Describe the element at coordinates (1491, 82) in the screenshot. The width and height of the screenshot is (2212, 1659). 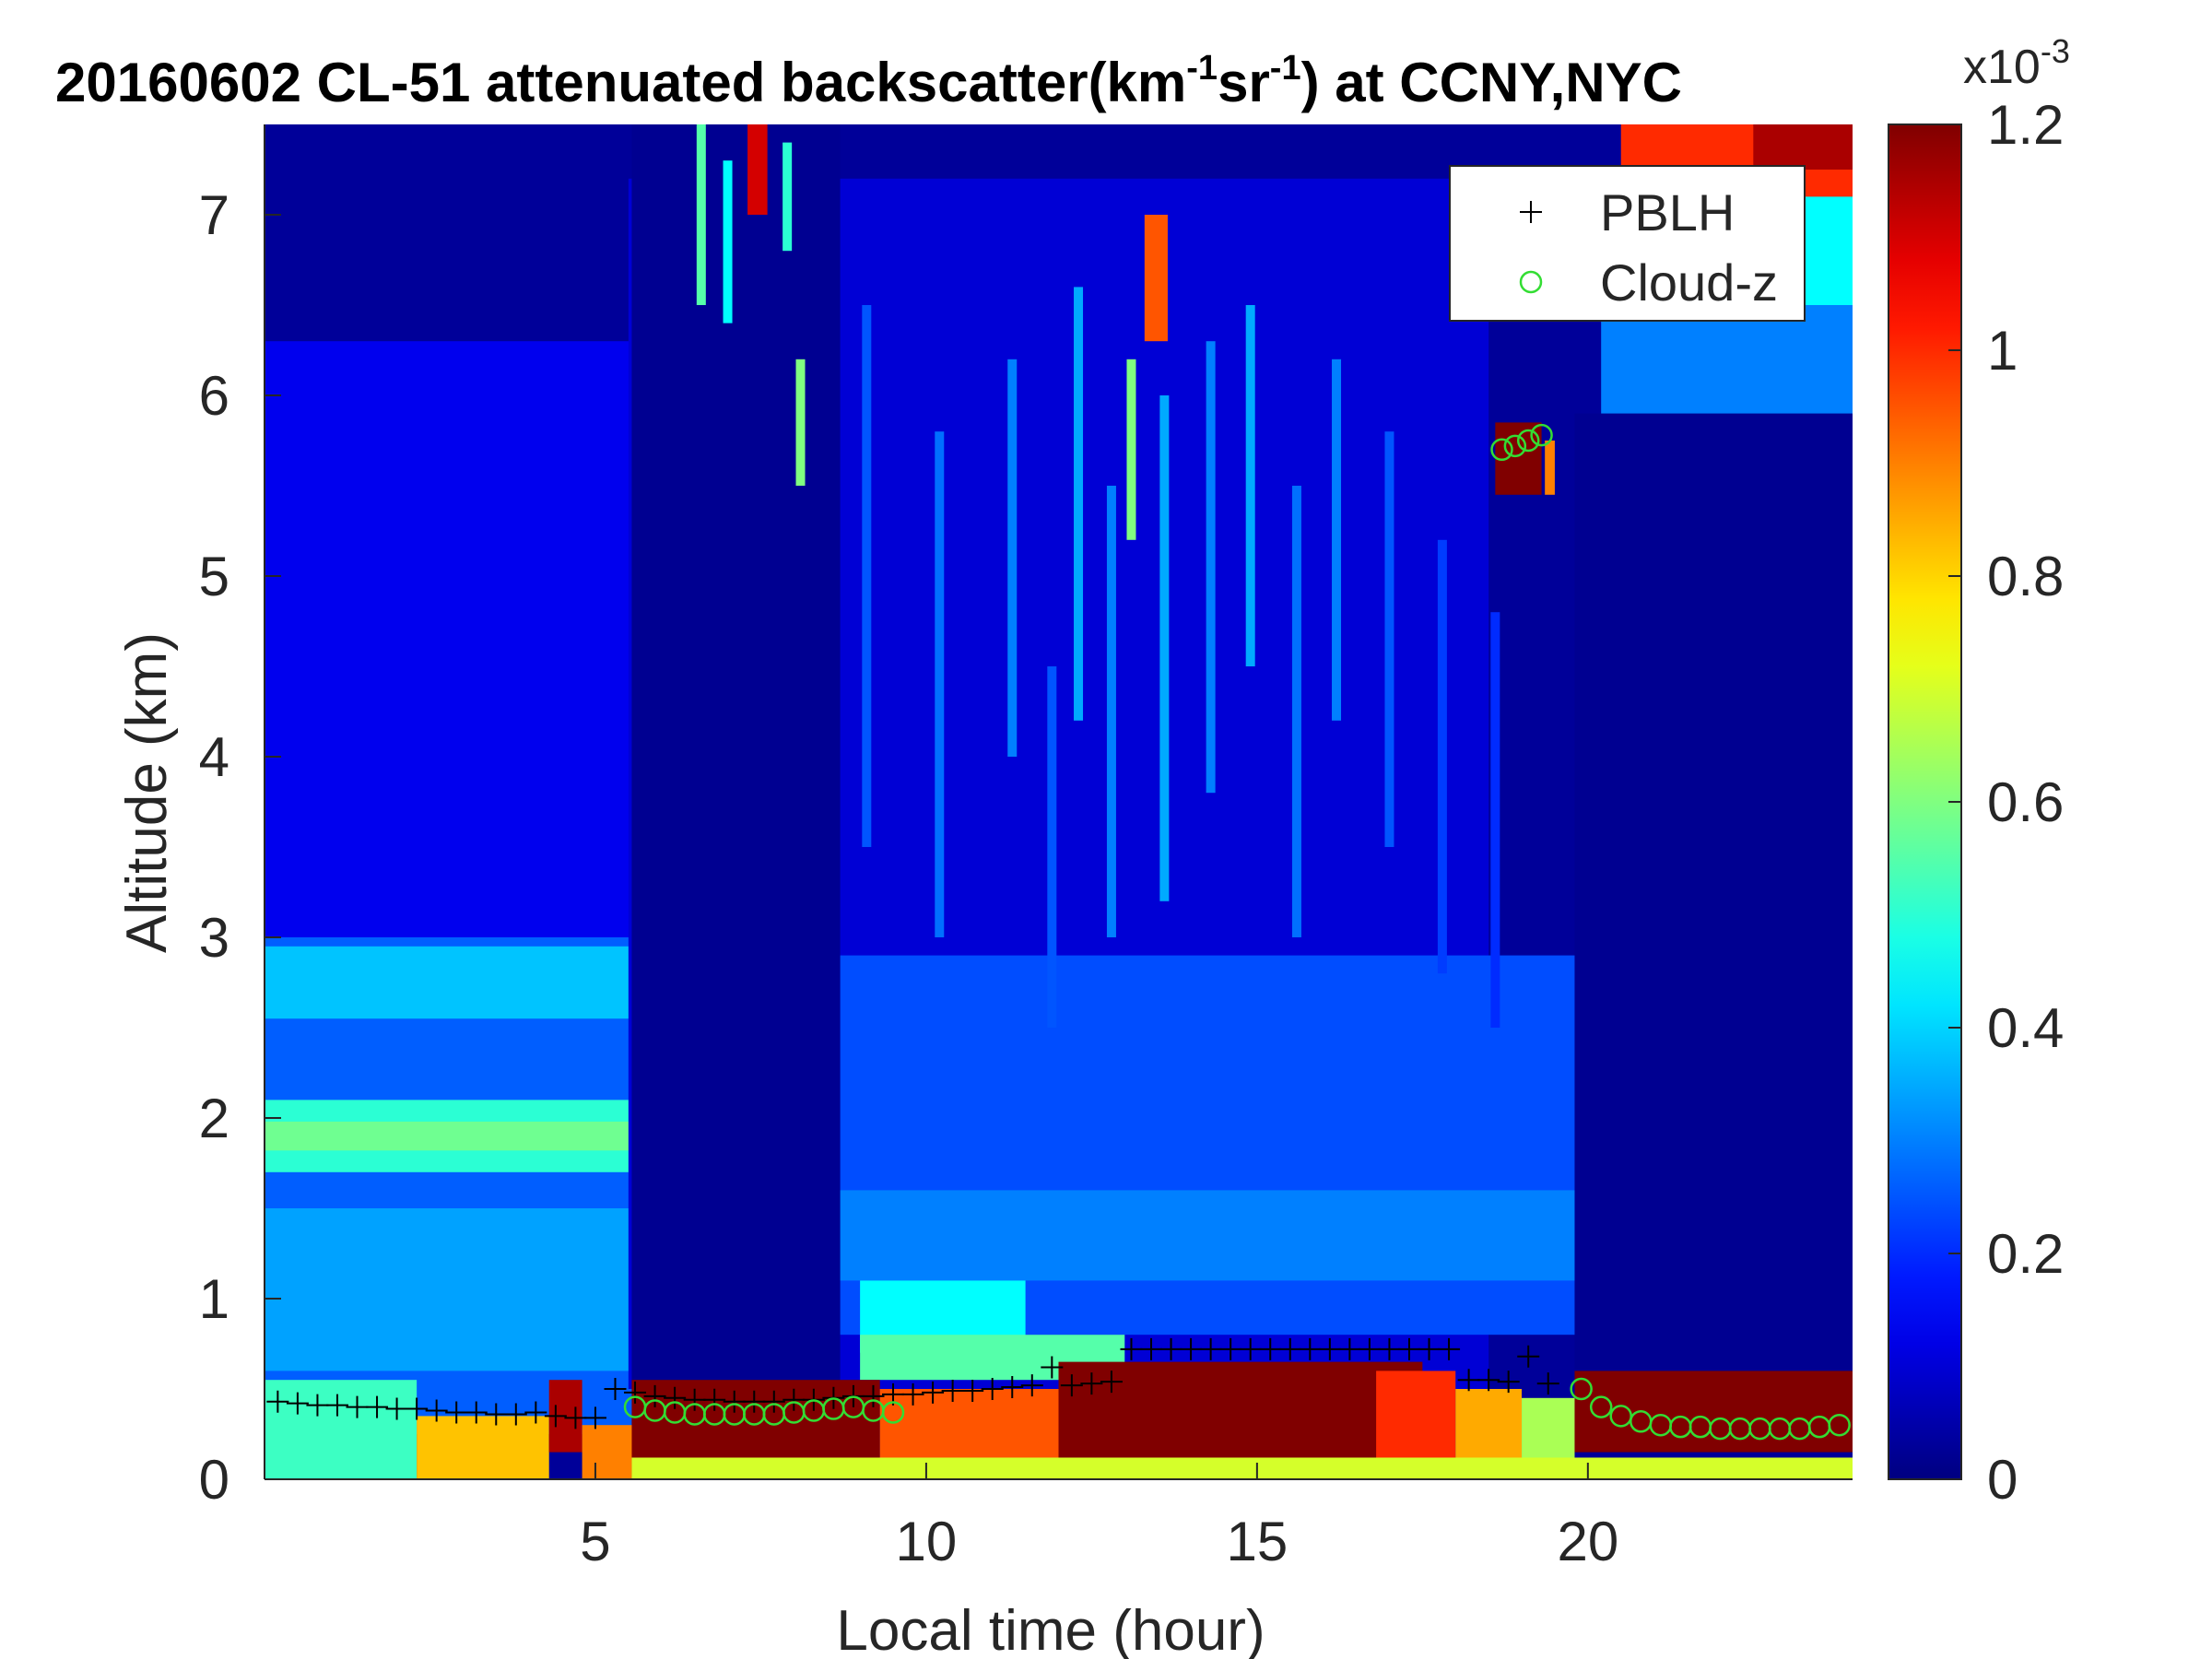
I see `title-segment: ) at CCNY,NYC` at that location.